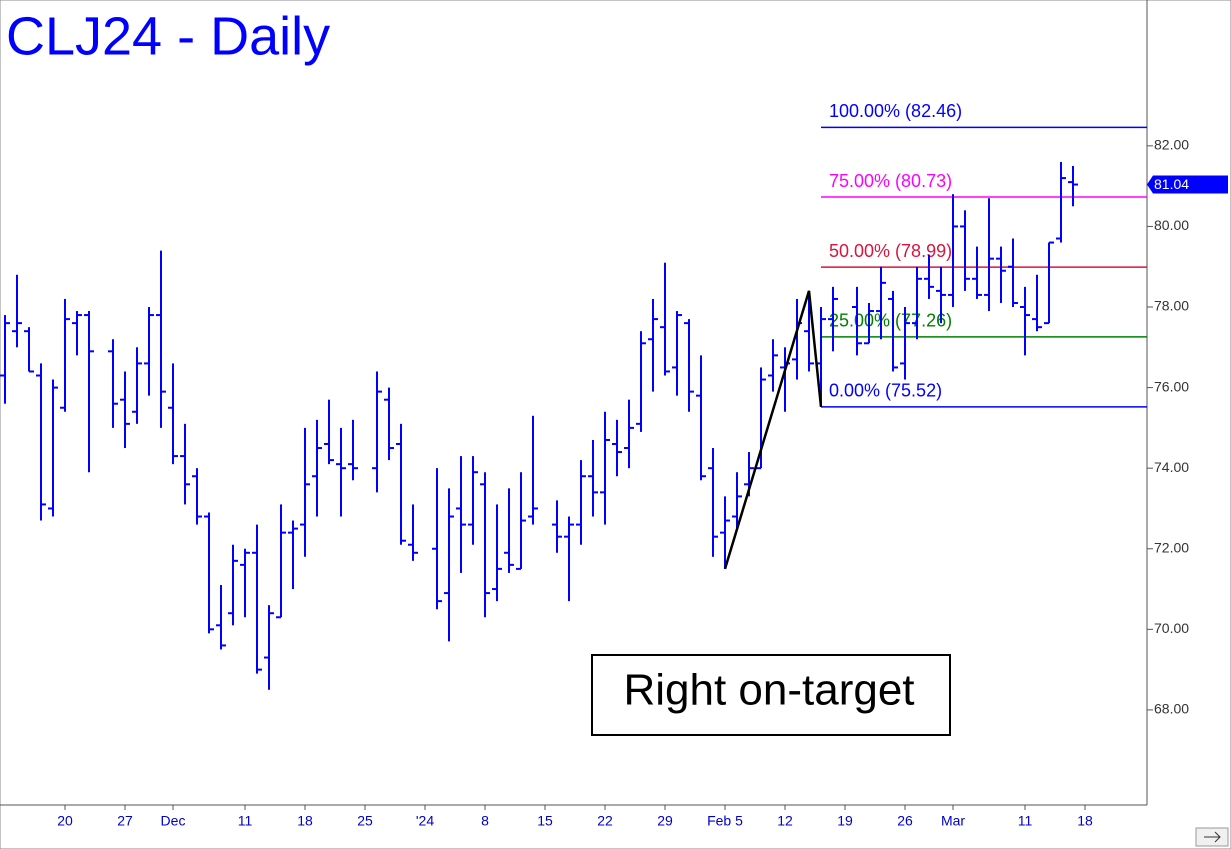 This screenshot has width=1231, height=849. I want to click on y-tick-label: 72.00, so click(1171, 547).